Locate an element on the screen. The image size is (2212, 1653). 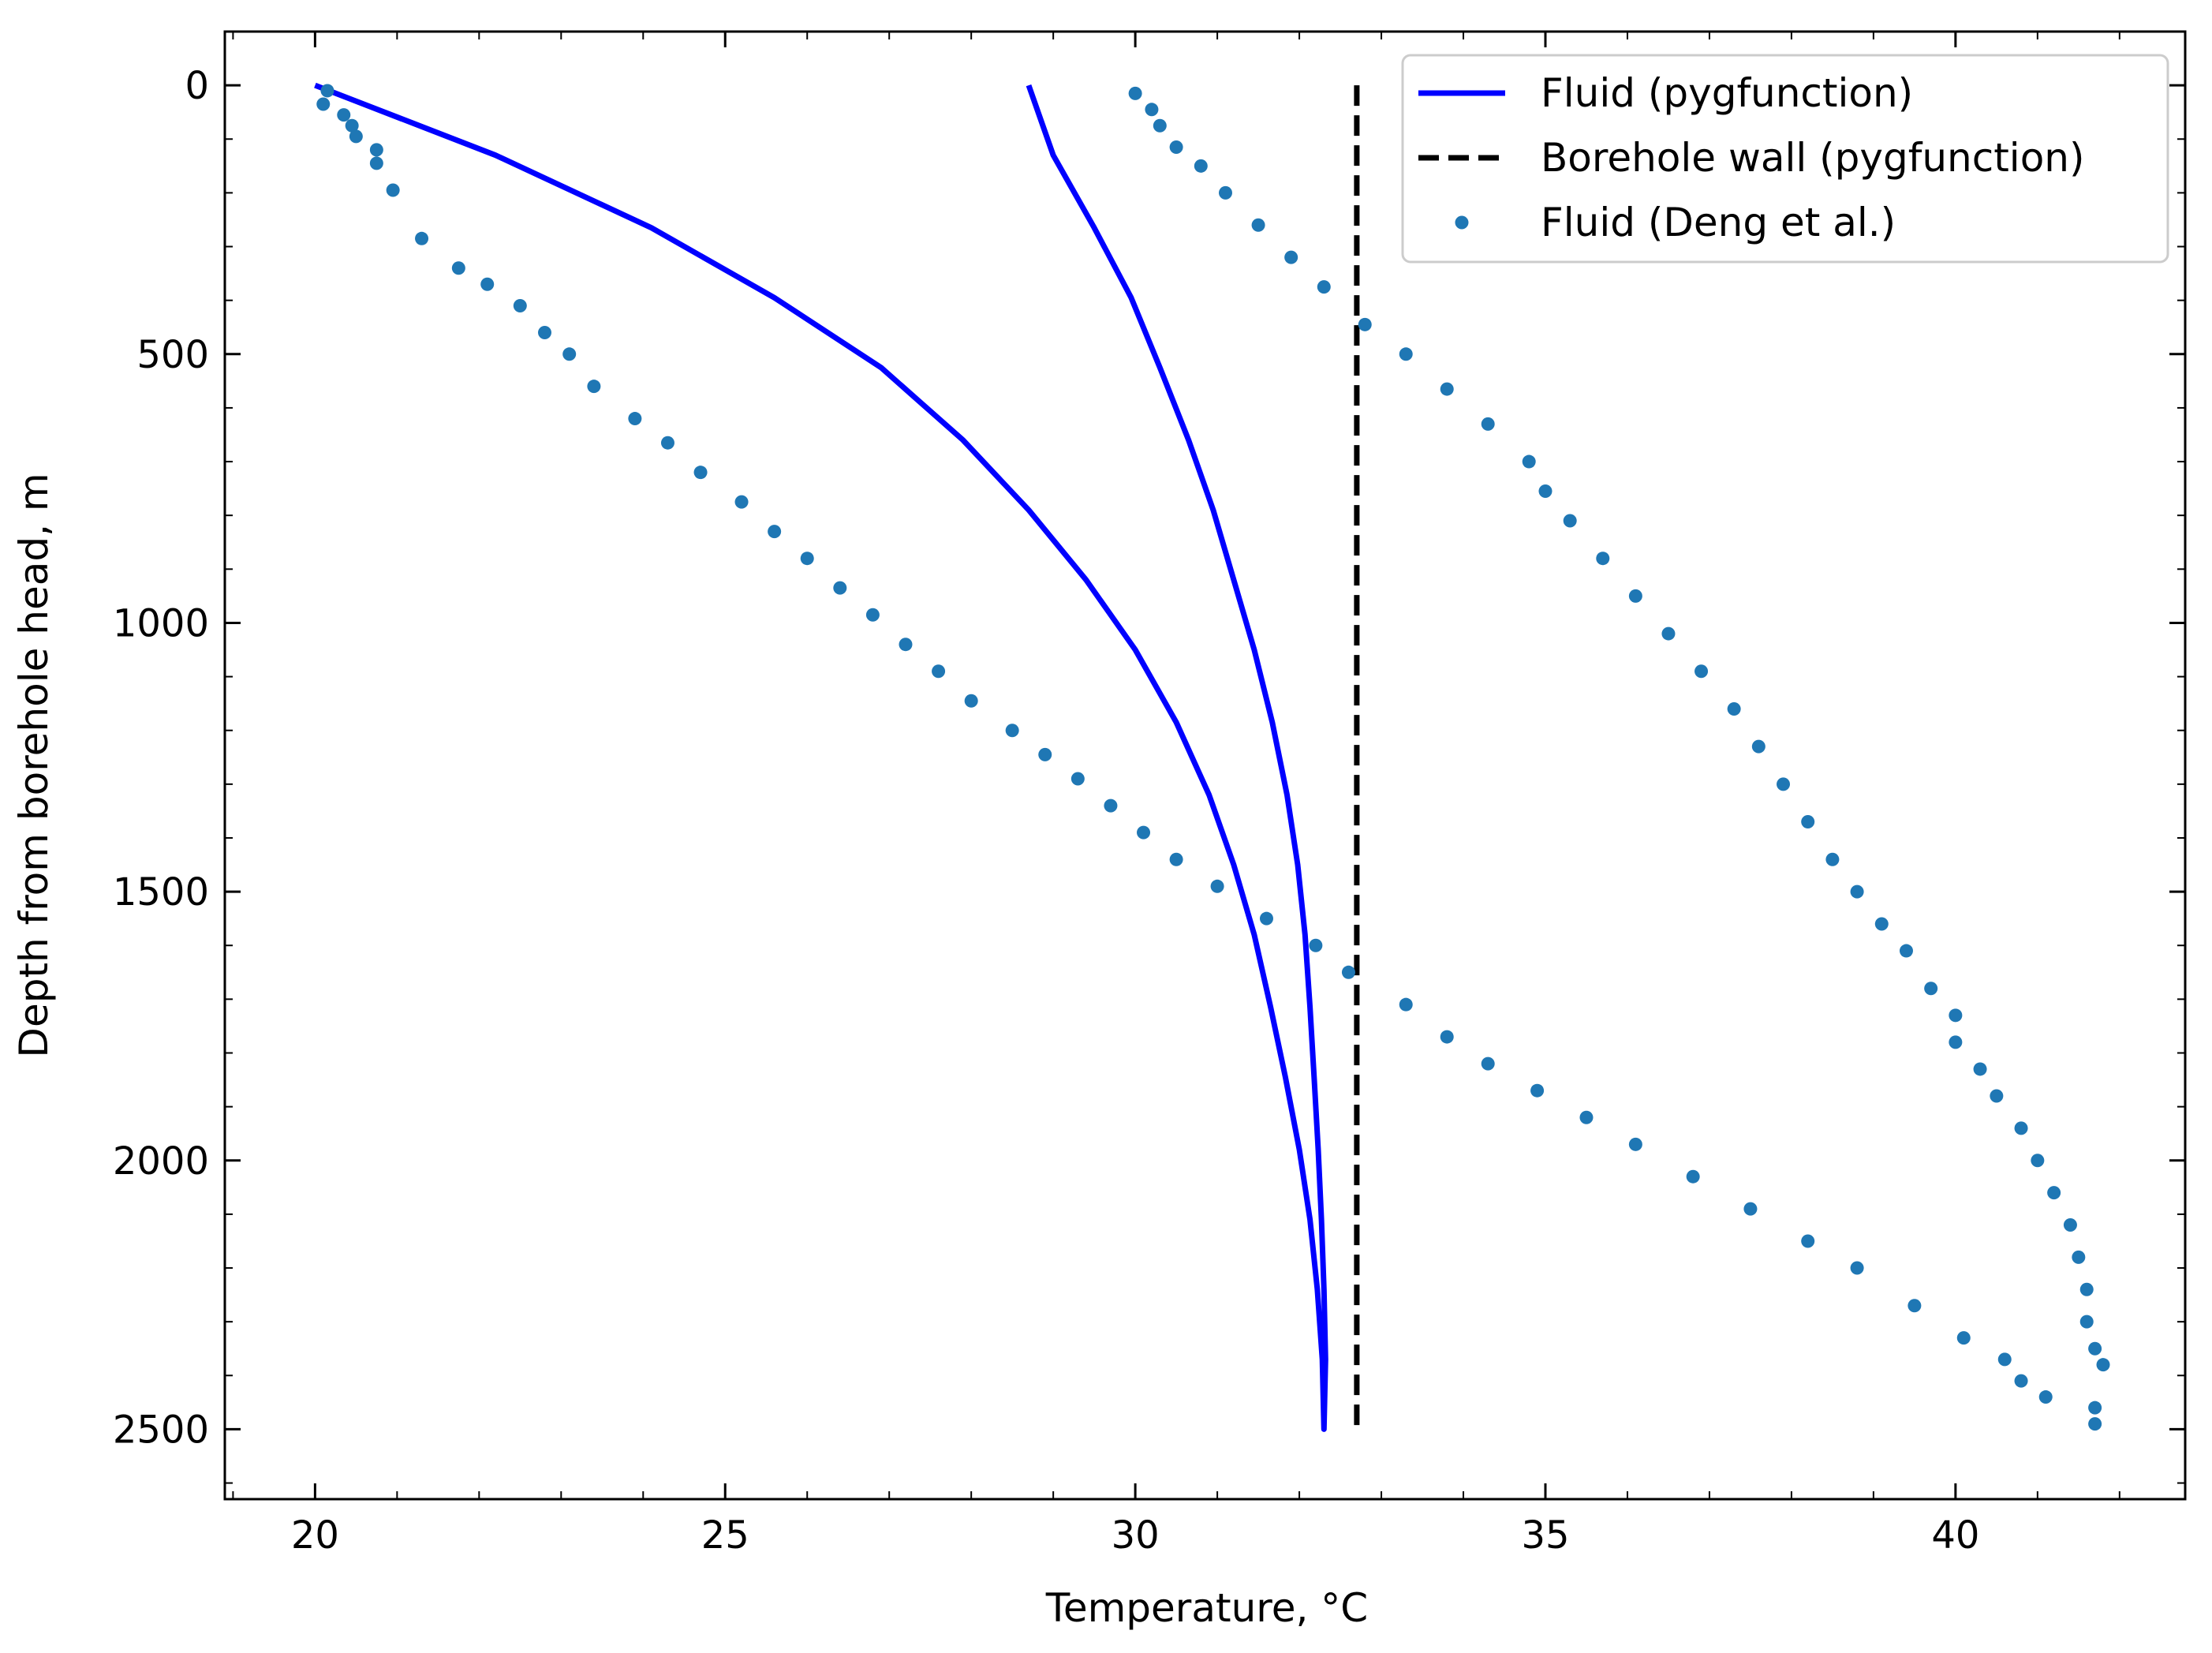
legend-box is located at coordinates (1785, 159).